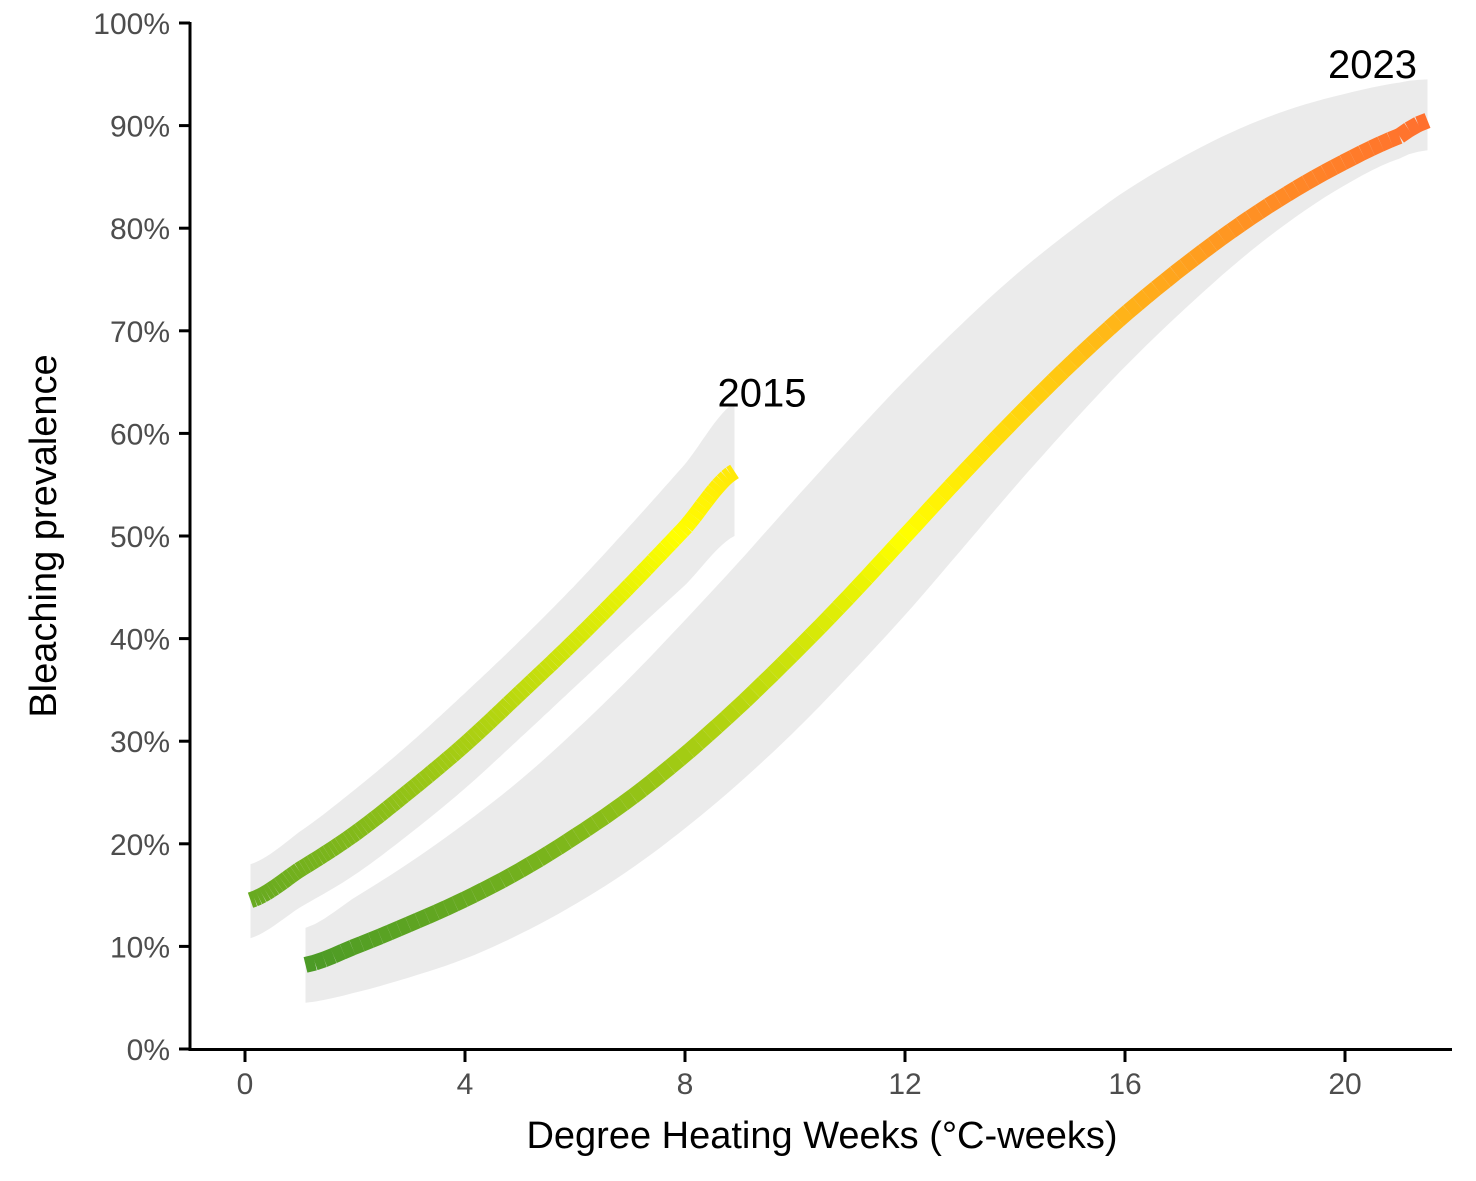 This screenshot has width=1476, height=1181. What do you see at coordinates (141, 537) in the screenshot?
I see `y-axis-ticks: 0% 10% 20% 30% 40% 50% 60% 70% 80% 90% 100%` at bounding box center [141, 537].